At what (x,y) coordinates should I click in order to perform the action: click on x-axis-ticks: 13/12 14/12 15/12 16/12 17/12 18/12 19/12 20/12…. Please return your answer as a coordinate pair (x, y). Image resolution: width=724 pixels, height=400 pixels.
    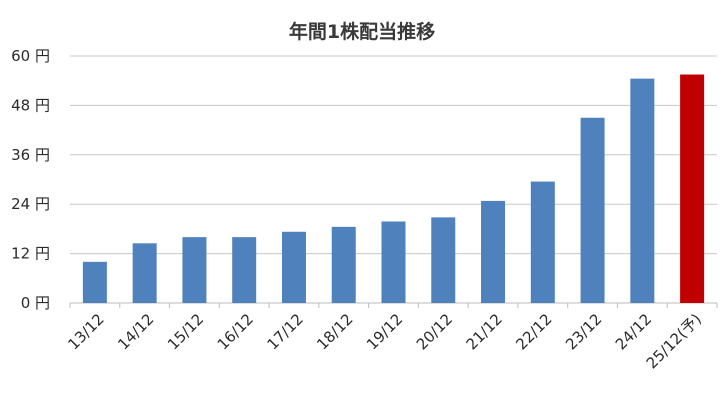
    Looking at the image, I should click on (384, 341).